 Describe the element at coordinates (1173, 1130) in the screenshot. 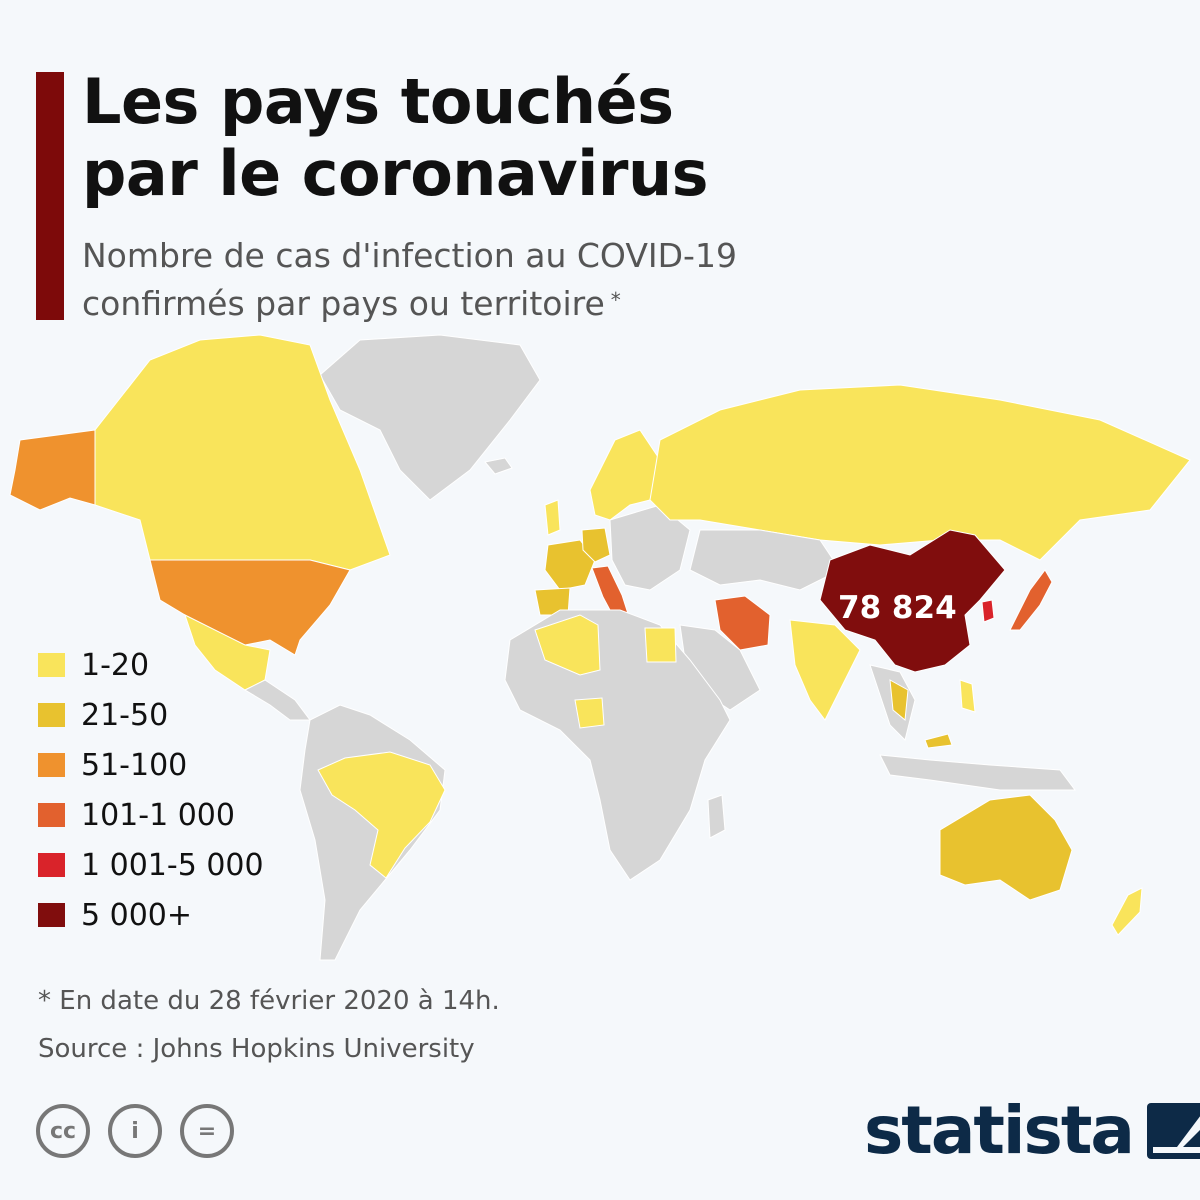

I see `statista-logo-icon` at that location.